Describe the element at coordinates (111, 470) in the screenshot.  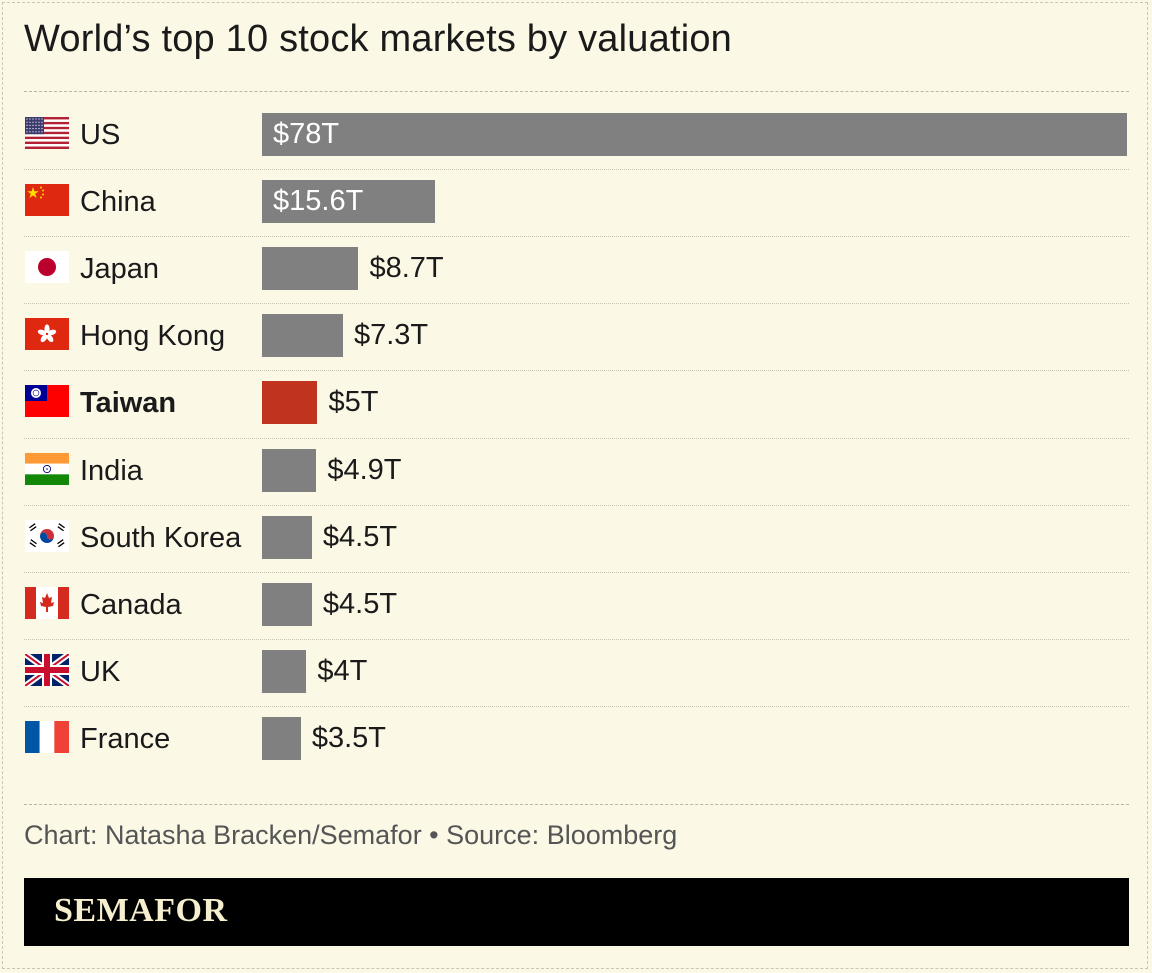
I see `category-label: India` at that location.